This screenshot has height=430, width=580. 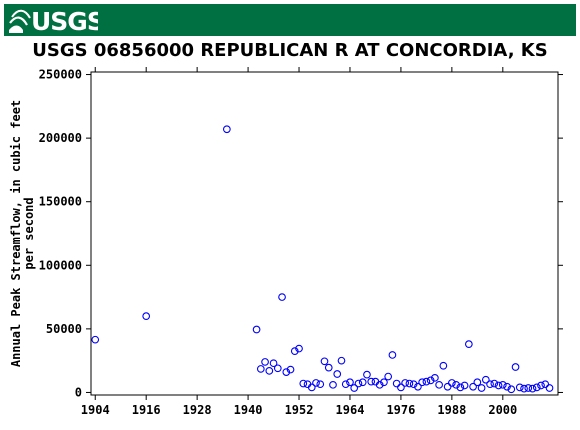 I want to click on y-axis-label-line: per second, so click(x=29, y=233).